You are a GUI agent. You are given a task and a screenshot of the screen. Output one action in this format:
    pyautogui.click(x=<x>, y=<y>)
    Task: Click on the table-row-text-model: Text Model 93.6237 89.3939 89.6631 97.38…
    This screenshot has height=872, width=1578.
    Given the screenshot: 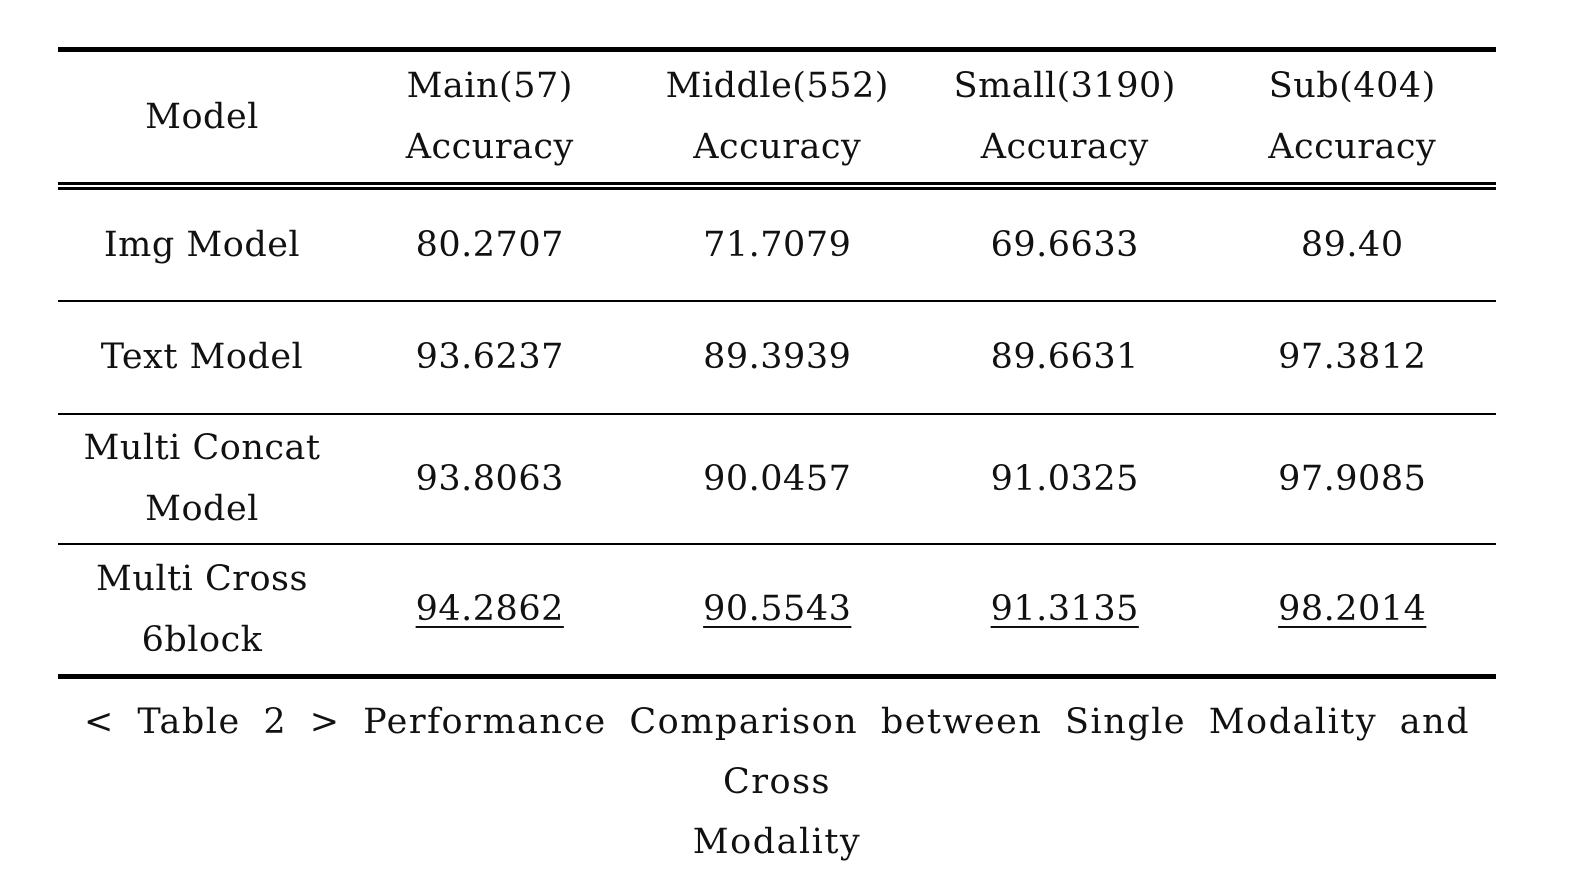 What is the action you would take?
    pyautogui.click(x=777, y=358)
    